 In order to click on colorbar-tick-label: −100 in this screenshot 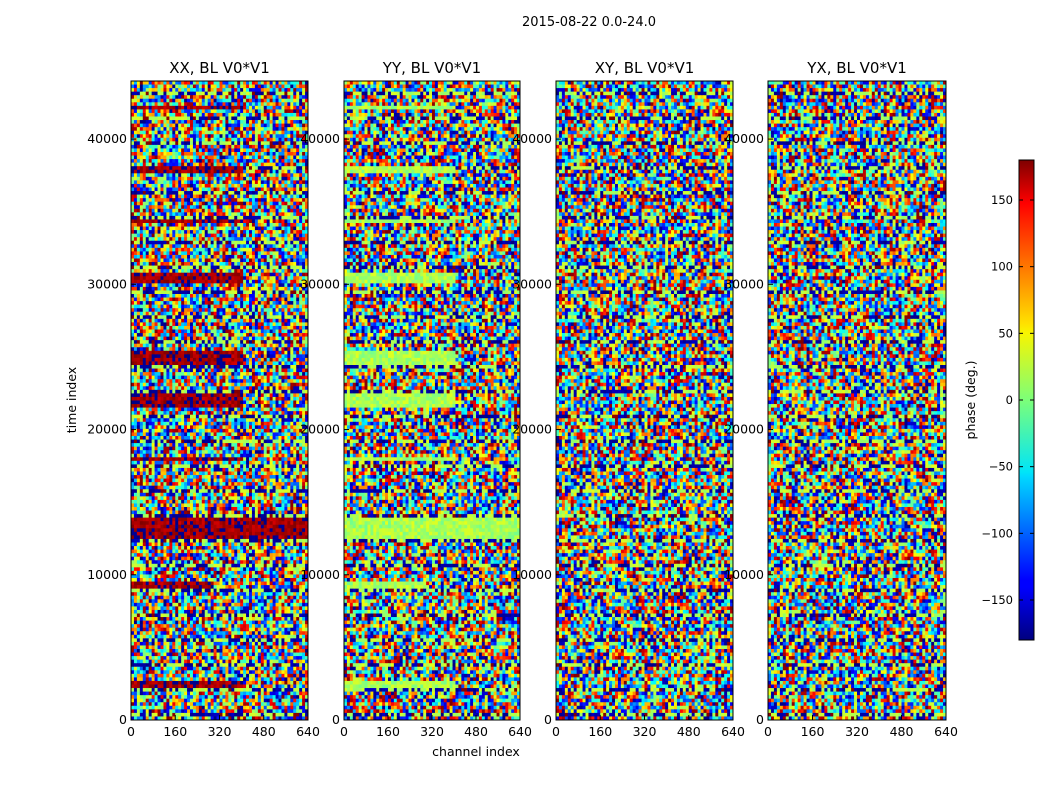, I will do `click(997, 533)`.